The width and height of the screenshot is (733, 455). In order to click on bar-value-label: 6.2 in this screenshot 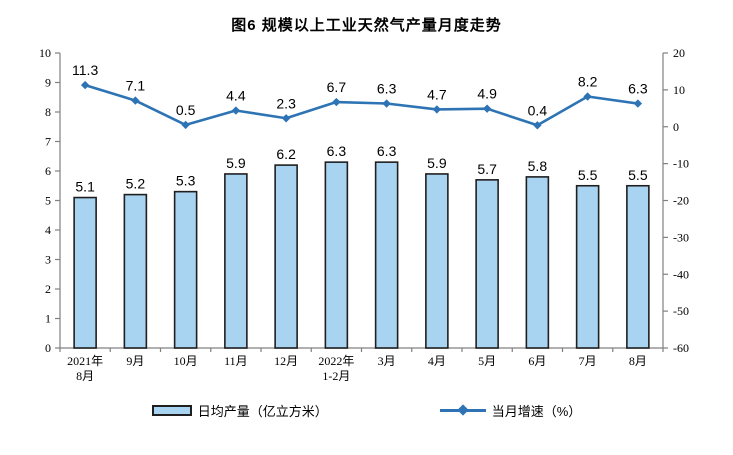, I will do `click(286, 154)`.